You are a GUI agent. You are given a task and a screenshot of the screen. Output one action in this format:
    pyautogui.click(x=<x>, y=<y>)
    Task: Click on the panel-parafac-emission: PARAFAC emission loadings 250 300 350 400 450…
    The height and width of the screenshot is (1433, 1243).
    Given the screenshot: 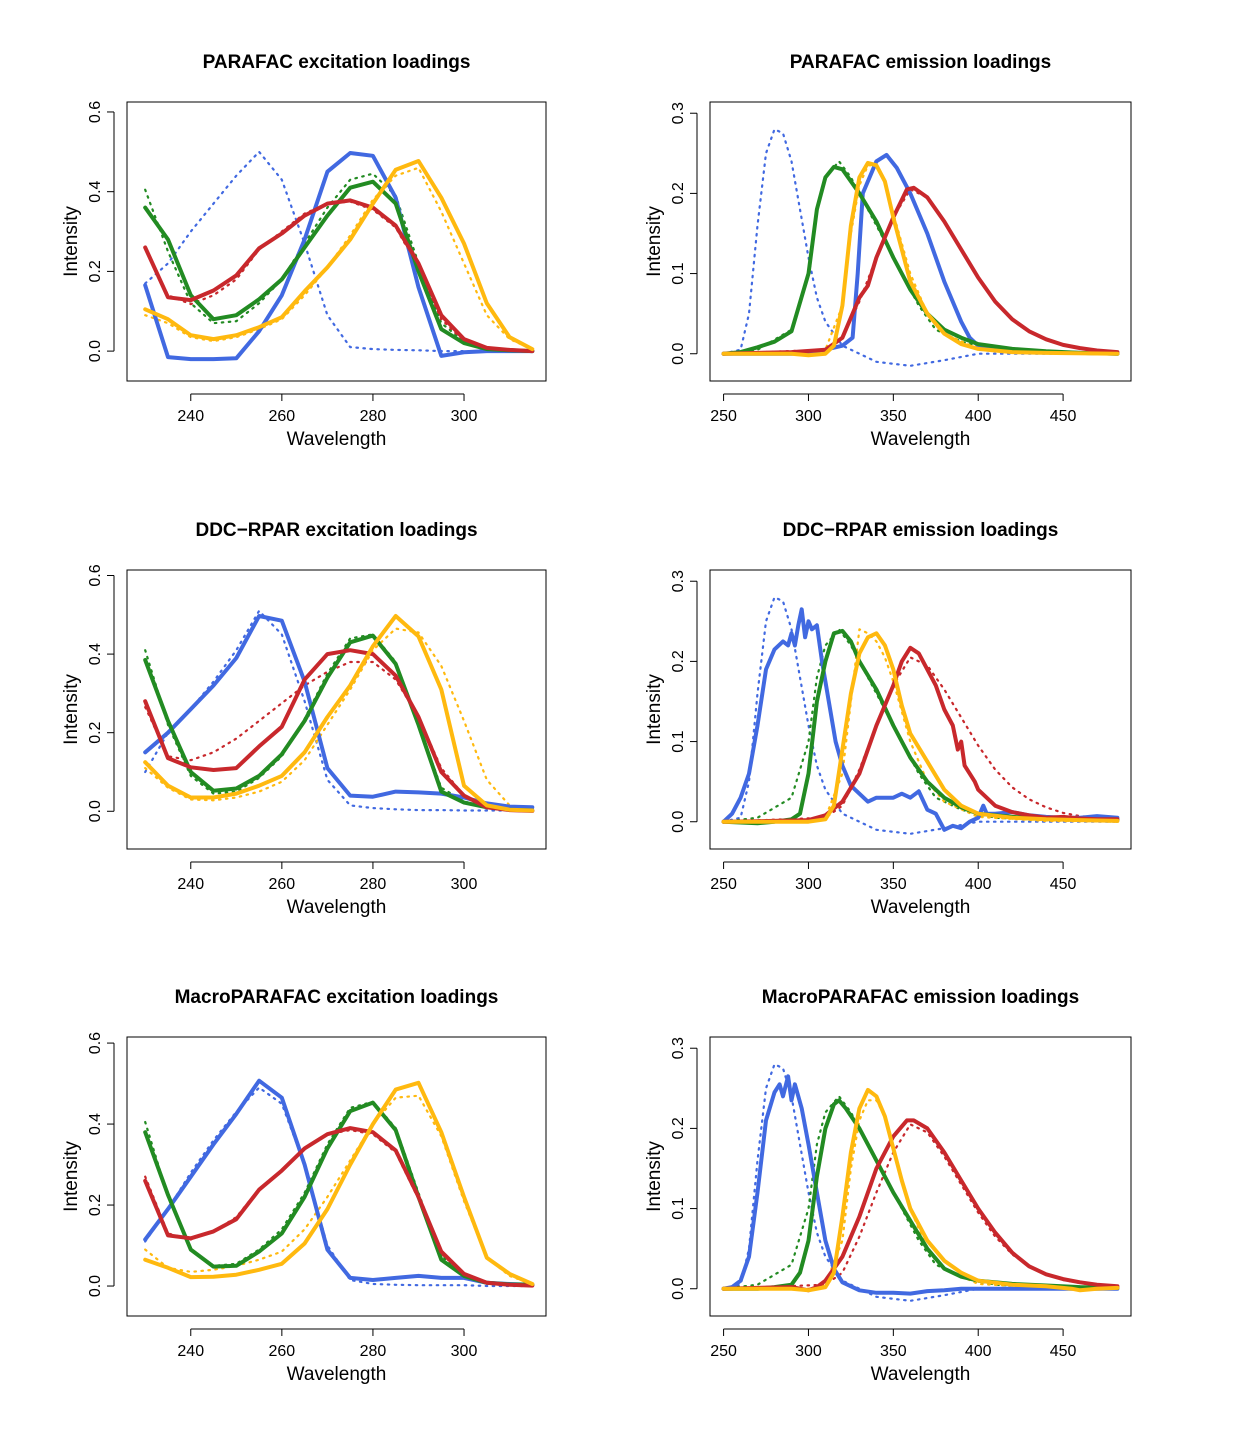 What is the action you would take?
    pyautogui.click(x=888, y=251)
    